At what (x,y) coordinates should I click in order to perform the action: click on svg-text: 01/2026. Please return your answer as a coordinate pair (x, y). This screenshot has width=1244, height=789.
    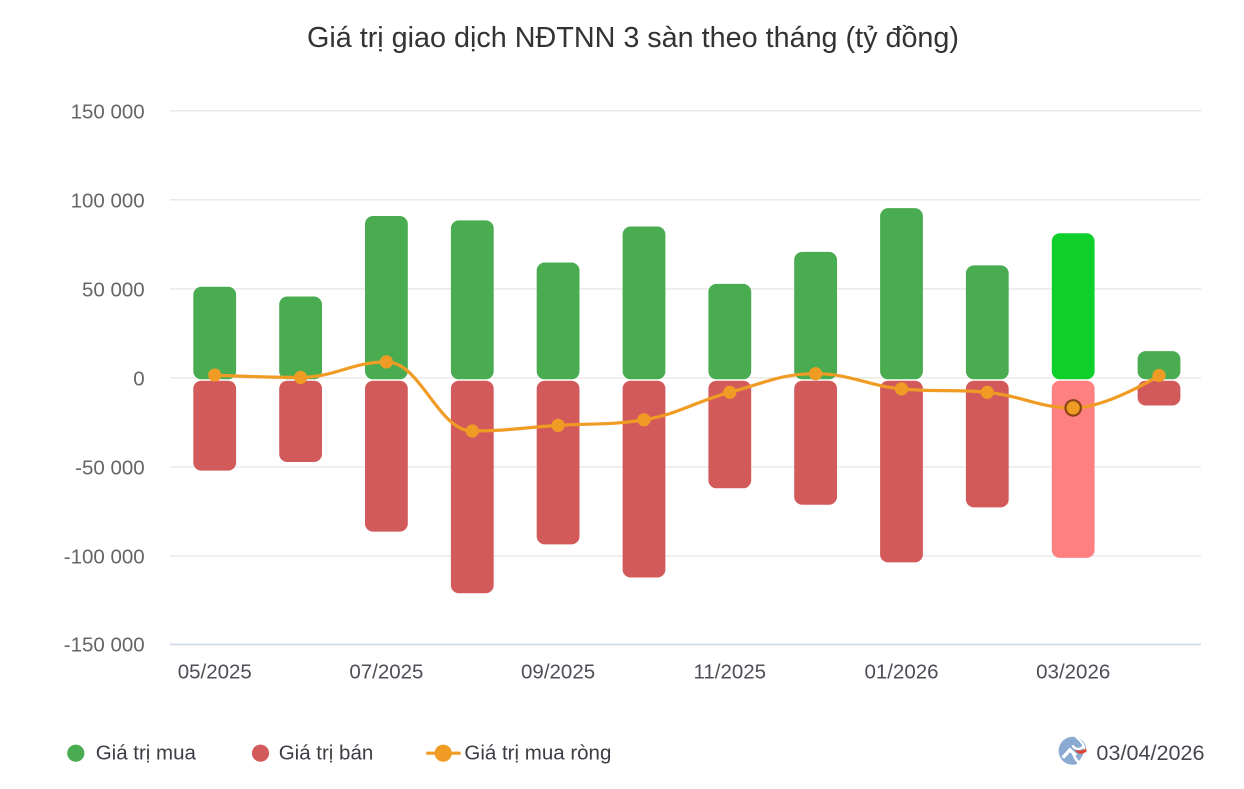
    Looking at the image, I should click on (901, 672).